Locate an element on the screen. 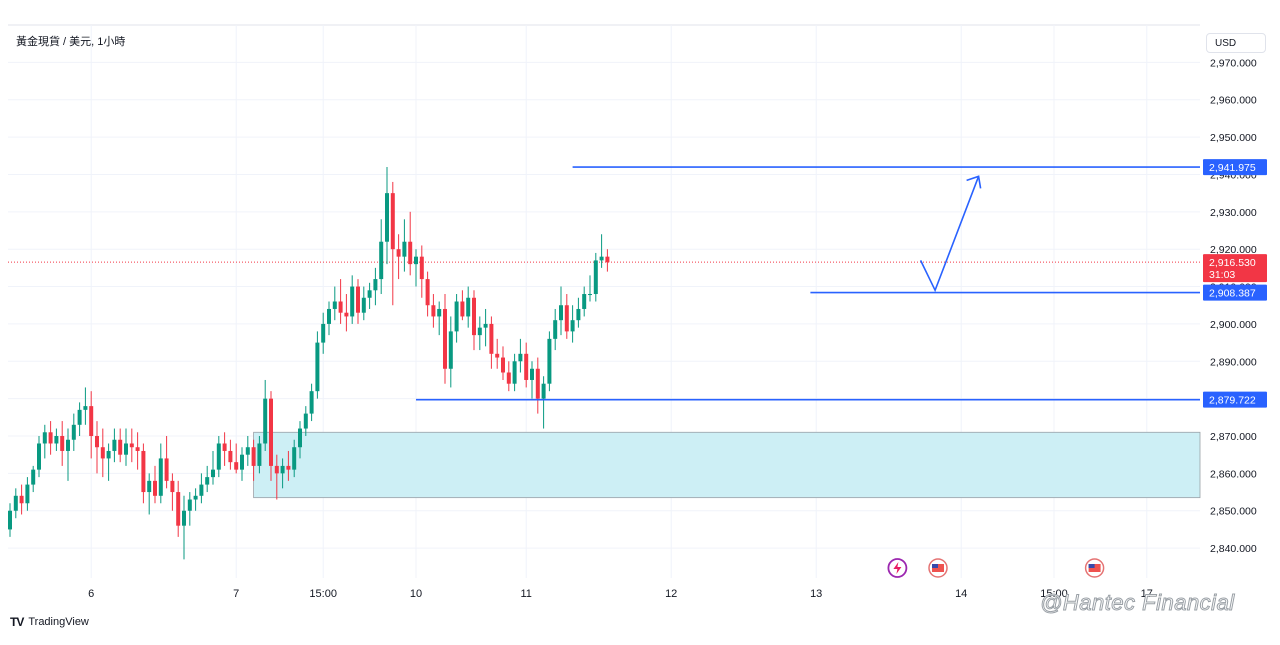 This screenshot has width=1280, height=645. tradingview-brand: TV TradingView is located at coordinates (49, 622).